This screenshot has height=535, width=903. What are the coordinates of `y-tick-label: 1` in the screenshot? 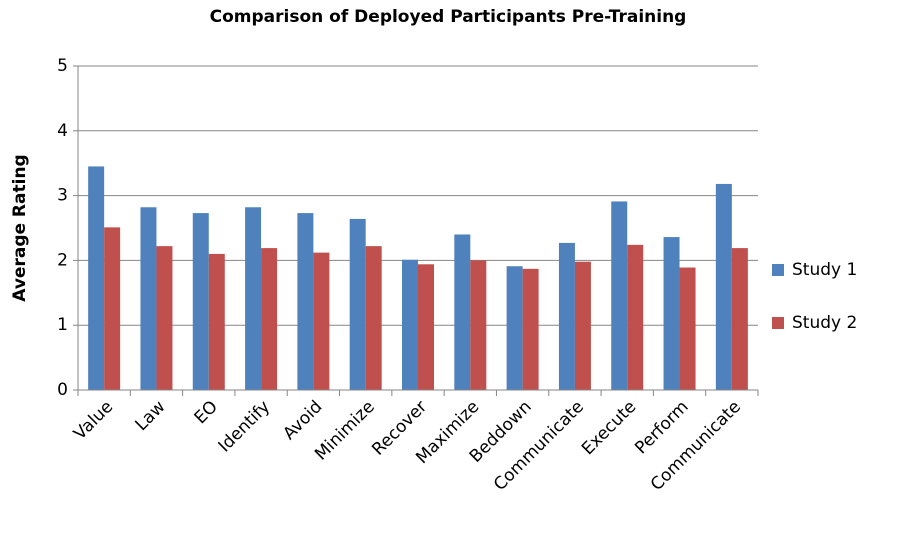 It's located at (62, 325).